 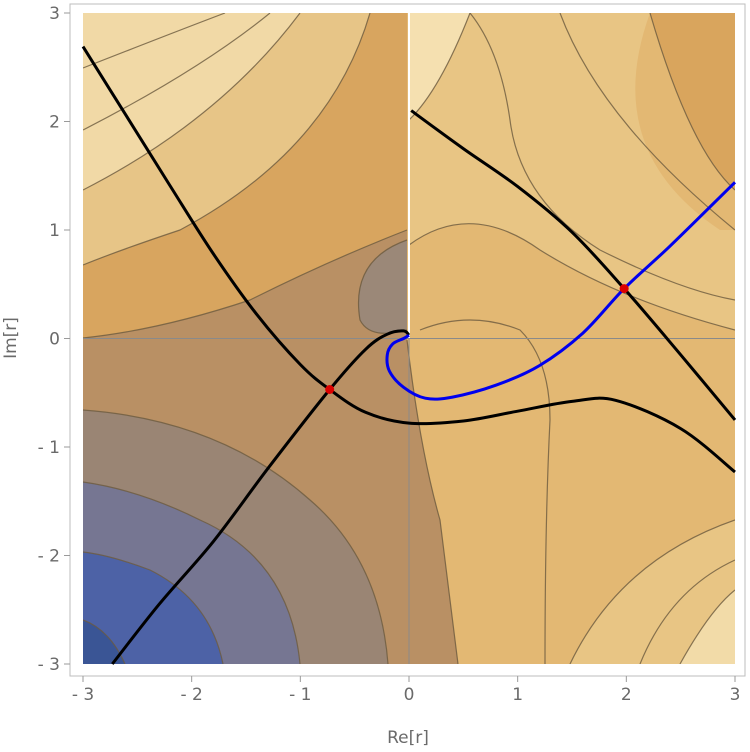 I want to click on x-axis-title: Re[r], so click(x=408, y=738).